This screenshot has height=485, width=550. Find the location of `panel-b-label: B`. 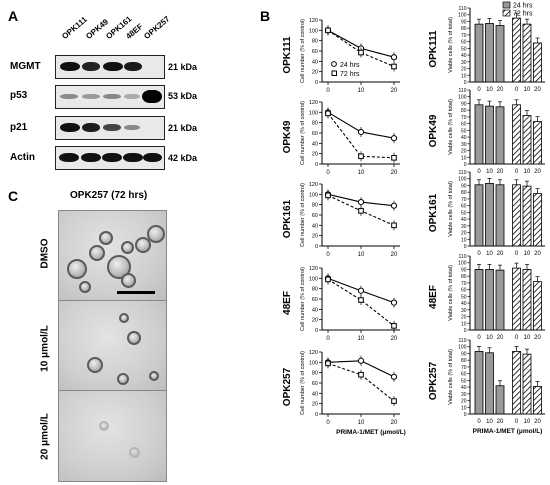

panel-b-label: B is located at coordinates (265, 16).